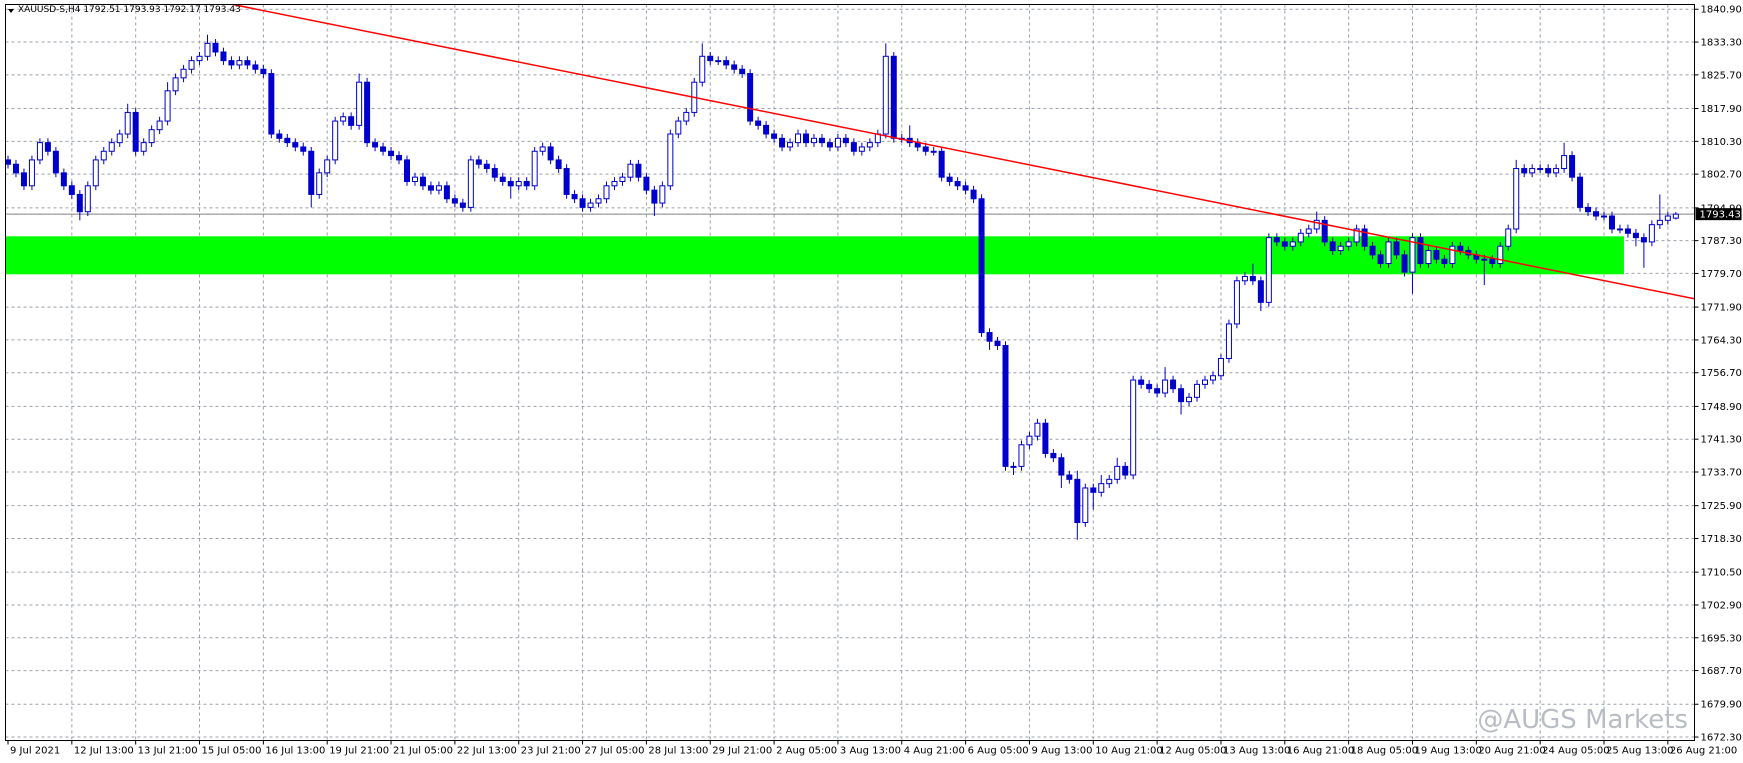 Image resolution: width=1743 pixels, height=763 pixels. What do you see at coordinates (1721, 340) in the screenshot?
I see `y-tick-label: 1764.30` at bounding box center [1721, 340].